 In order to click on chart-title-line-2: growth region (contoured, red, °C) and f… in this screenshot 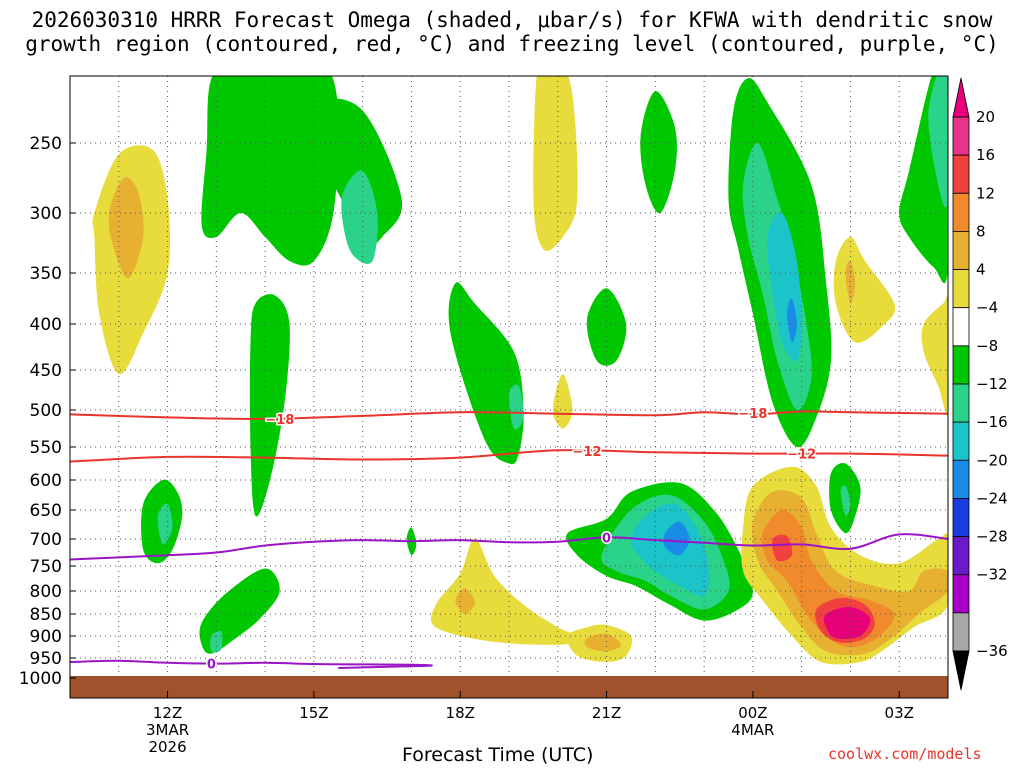, I will do `click(512, 44)`.